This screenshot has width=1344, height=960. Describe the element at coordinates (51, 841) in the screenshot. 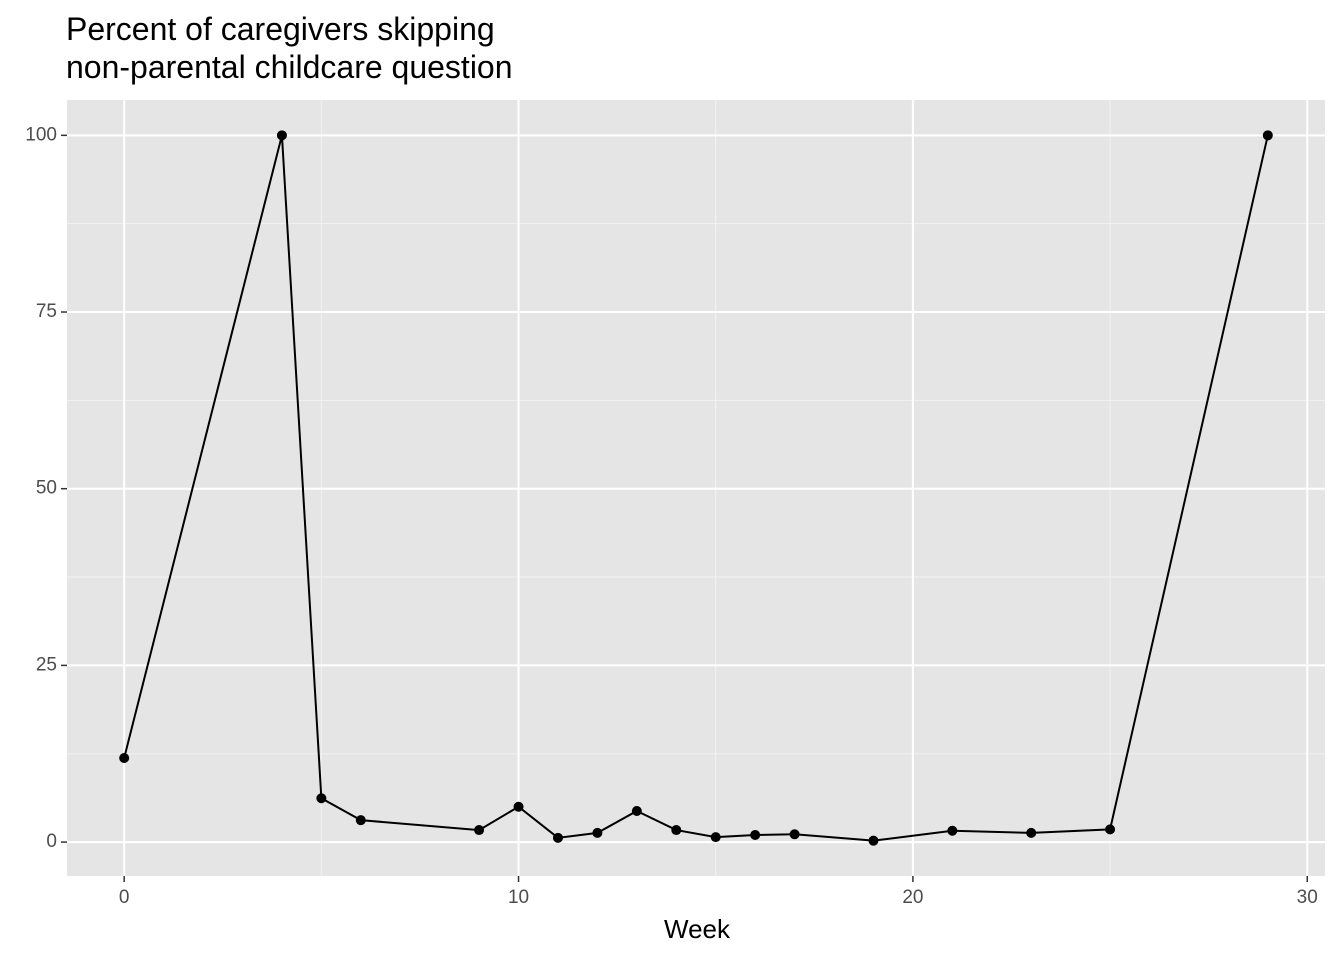

I see `y-tick-label: 0` at that location.